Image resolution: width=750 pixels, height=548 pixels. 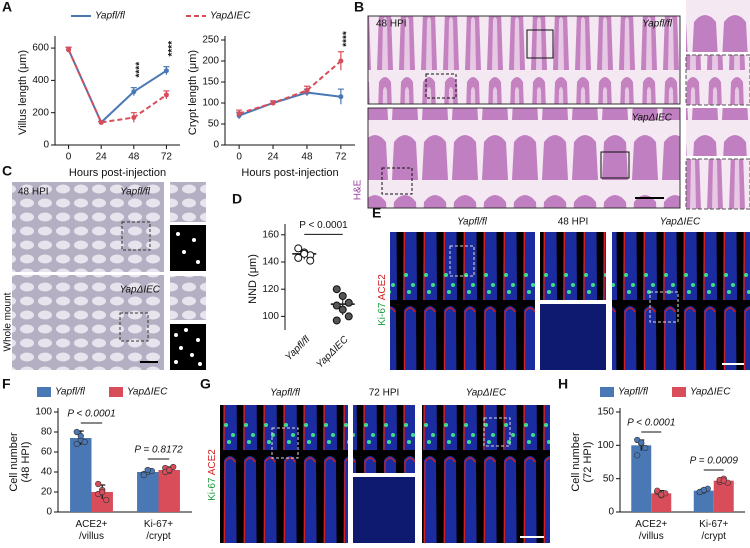 What do you see at coordinates (210, 61) in the screenshot?
I see `y-tick-label: 200` at bounding box center [210, 61].